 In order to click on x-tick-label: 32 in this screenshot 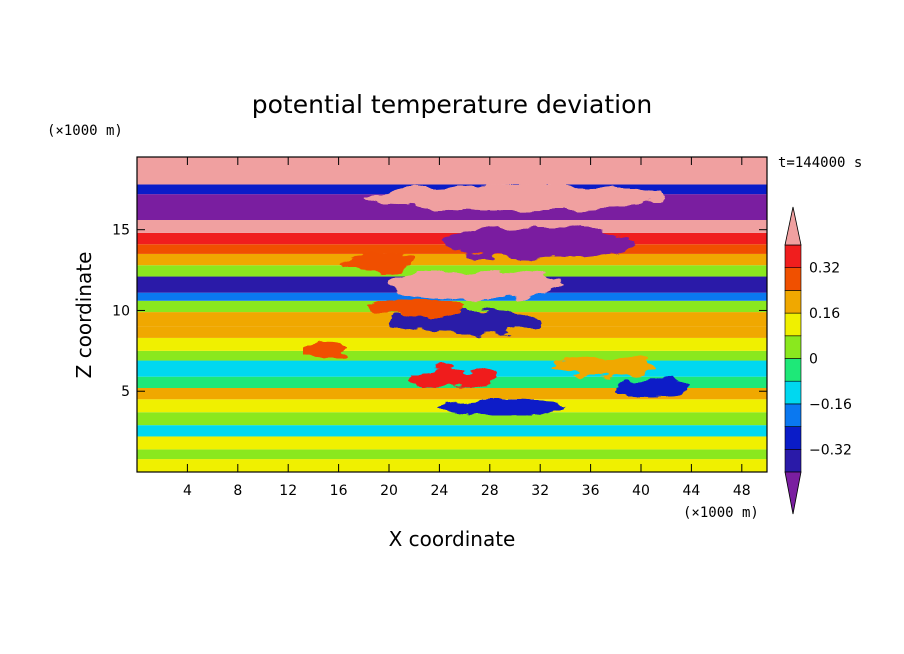, I will do `click(540, 491)`.